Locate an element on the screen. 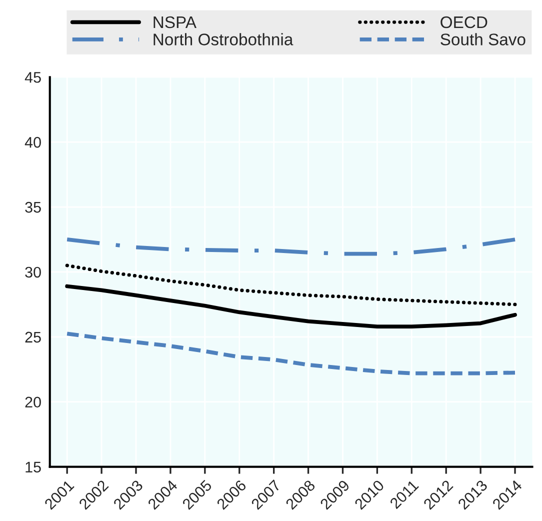  y-tick-label: 30 is located at coordinates (33, 272).